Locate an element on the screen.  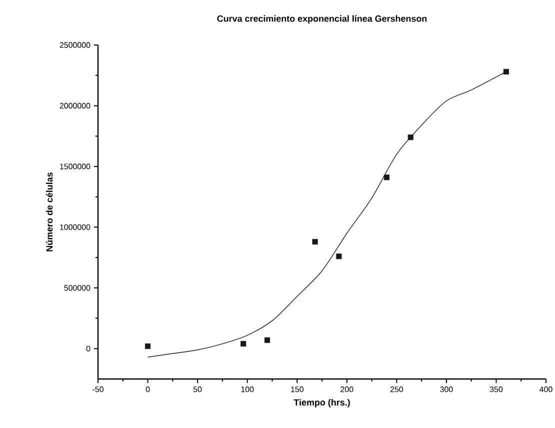
chart-title: Curva crecimiento exponencial línea Gershenson is located at coordinates (322, 19).